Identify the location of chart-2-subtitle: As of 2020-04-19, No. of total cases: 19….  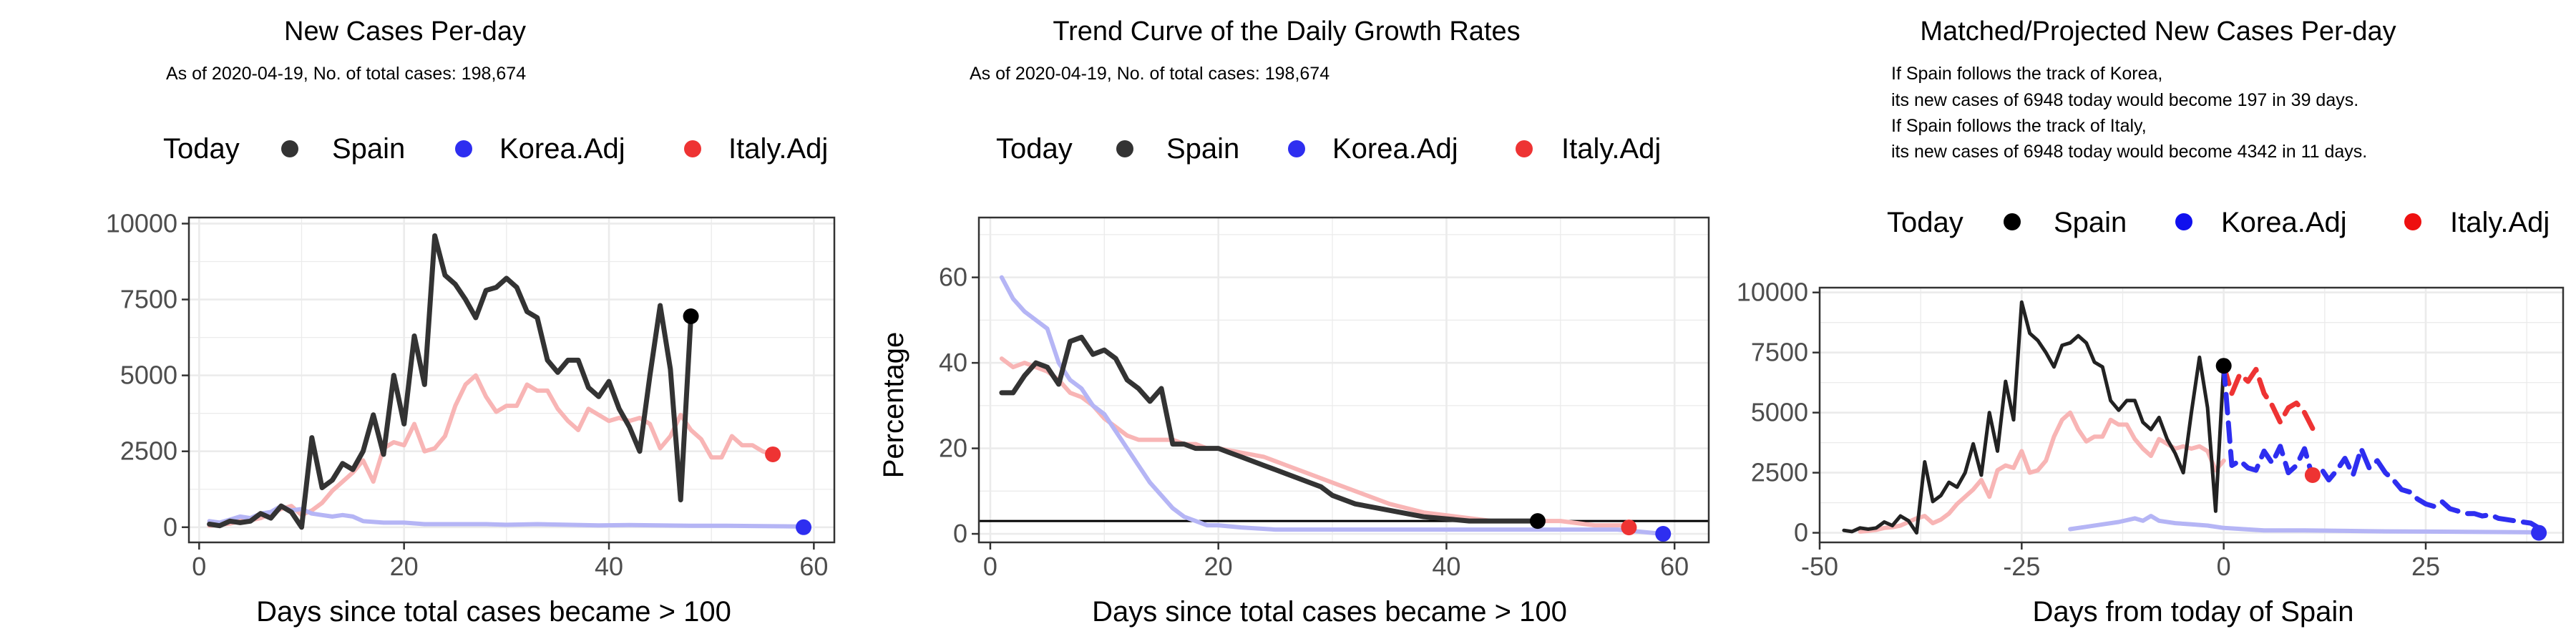
(1150, 74).